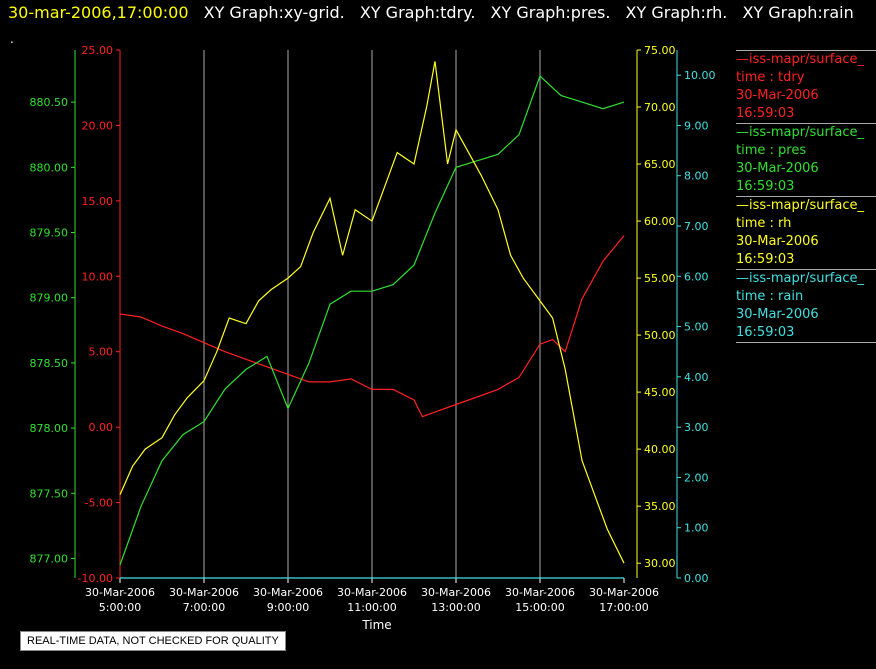  Describe the element at coordinates (771, 150) in the screenshot. I see `legend-var: time : pres` at that location.